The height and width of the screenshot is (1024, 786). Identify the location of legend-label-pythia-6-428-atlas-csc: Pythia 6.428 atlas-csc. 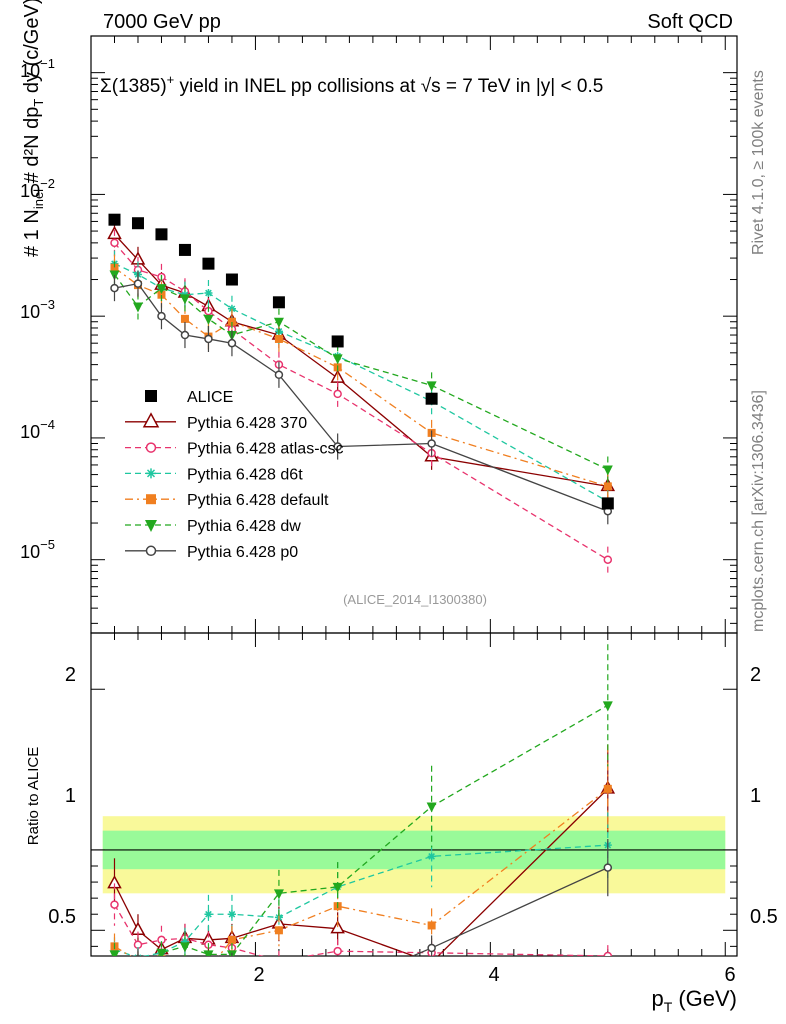
(265, 449).